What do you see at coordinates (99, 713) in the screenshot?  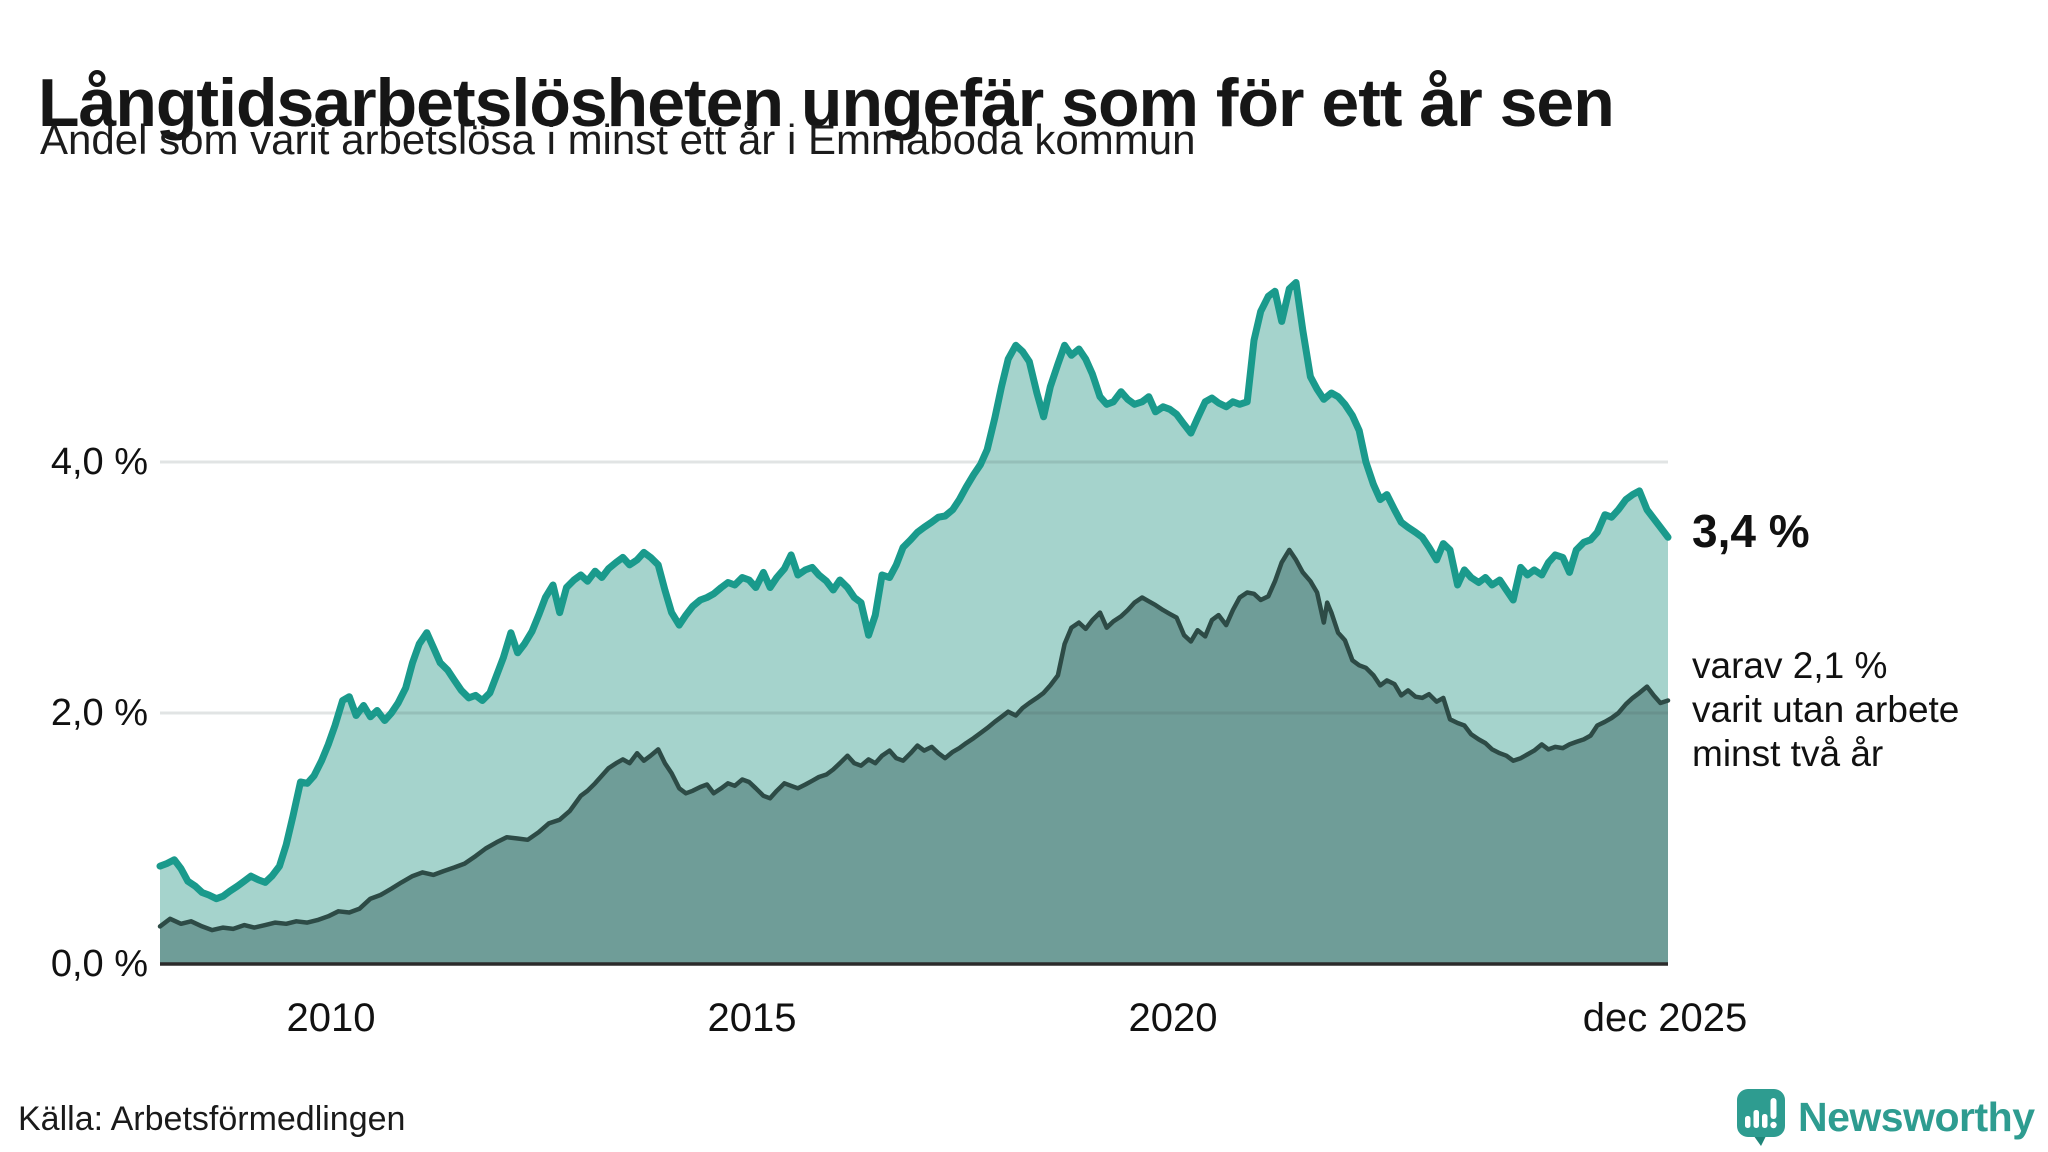 I see `y-tick-label-2: 2,0 %` at bounding box center [99, 713].